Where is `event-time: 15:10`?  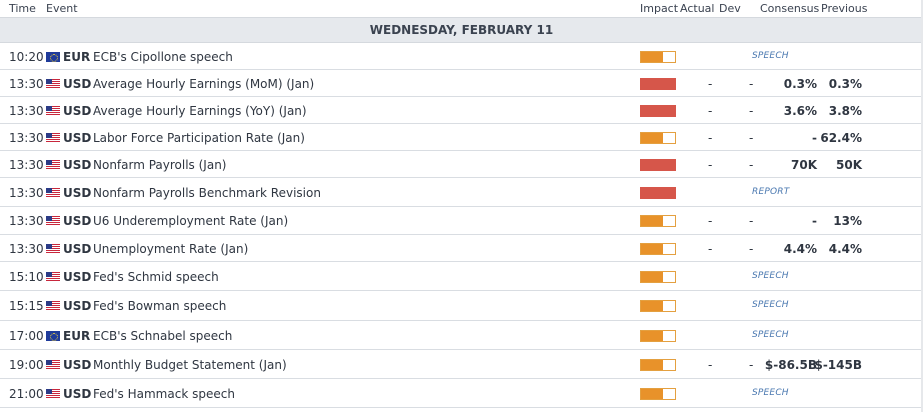
event-time: 15:10 is located at coordinates (26, 277).